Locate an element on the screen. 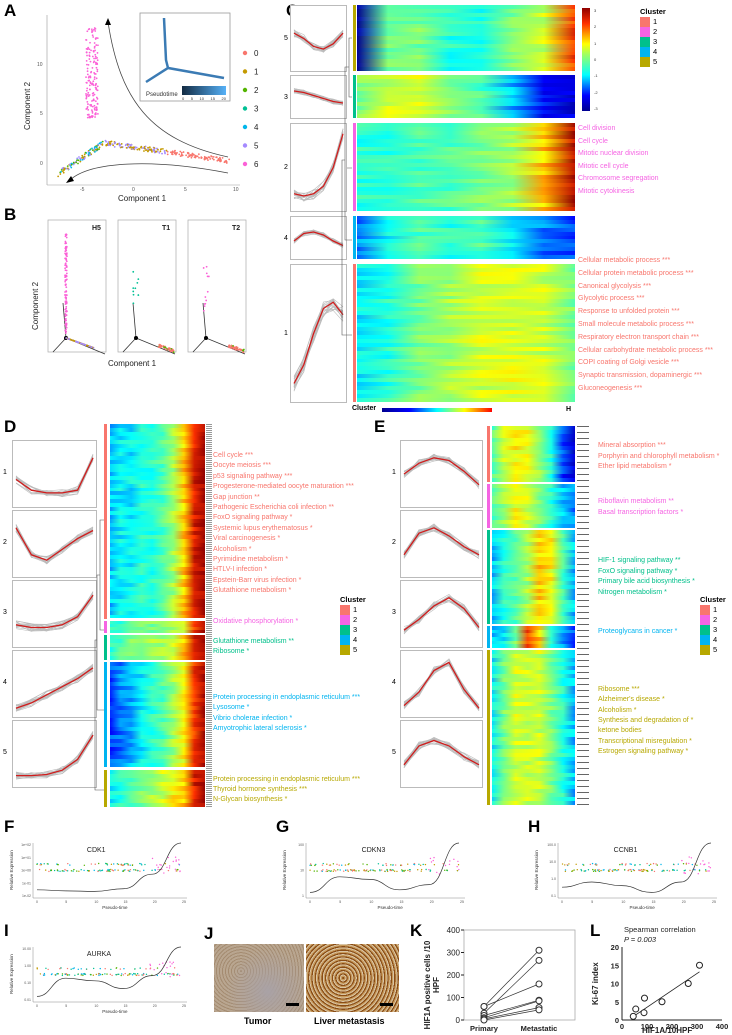 Image resolution: width=732 pixels, height=1035 pixels. enriched-term: Ether lipid metabolism * is located at coordinates (635, 467).